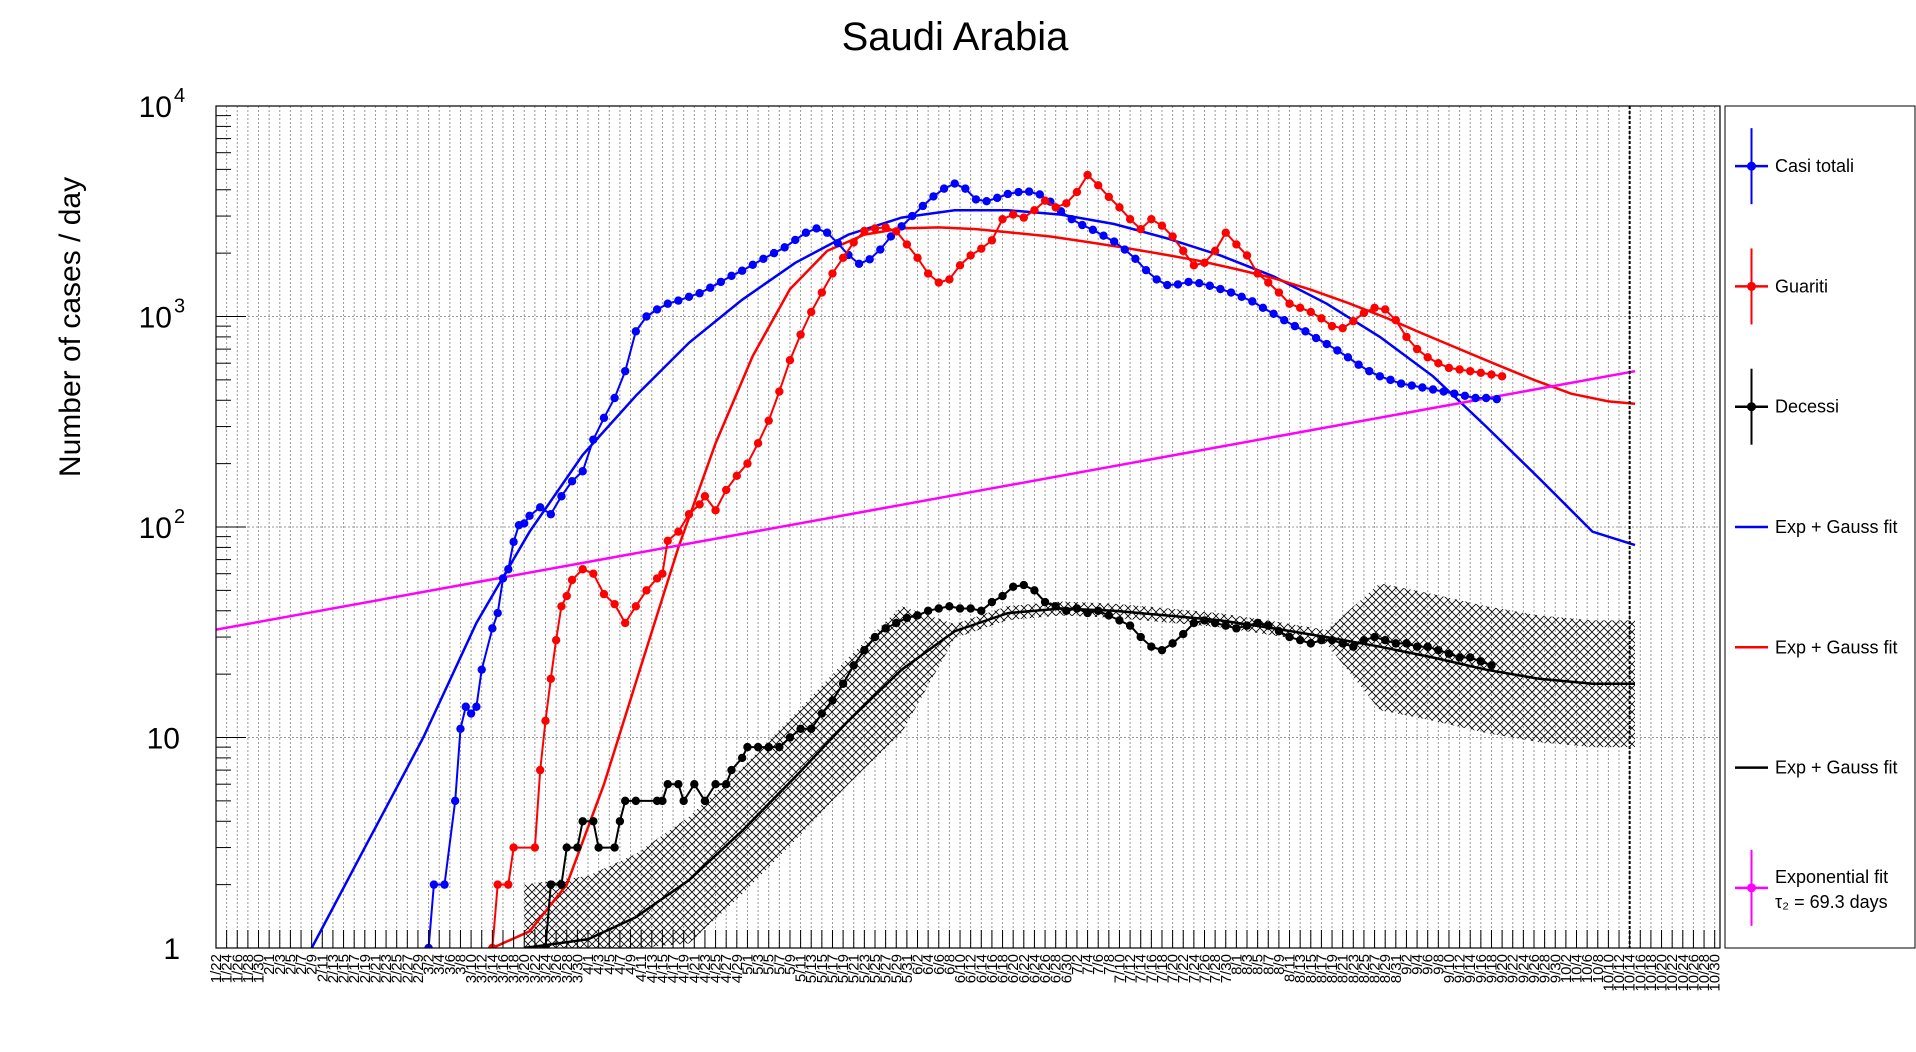  Describe the element at coordinates (503, 968) in the screenshot. I see `x-tick-label: 3/16` at that location.